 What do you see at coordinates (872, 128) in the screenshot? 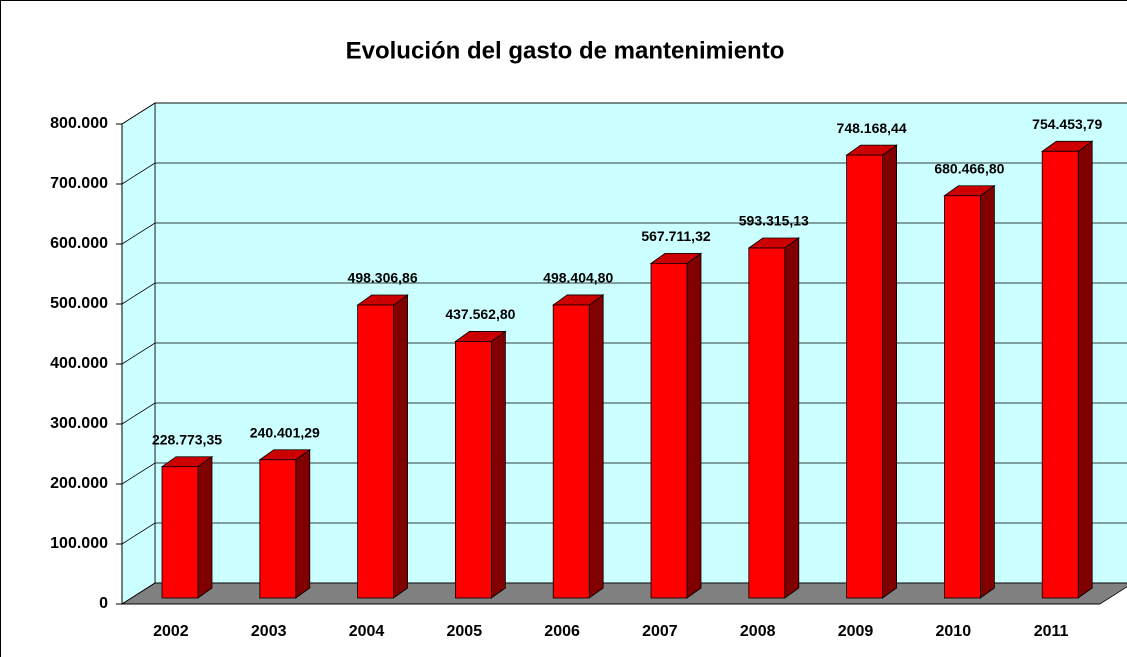
I see `value-label: 748.168,44` at bounding box center [872, 128].